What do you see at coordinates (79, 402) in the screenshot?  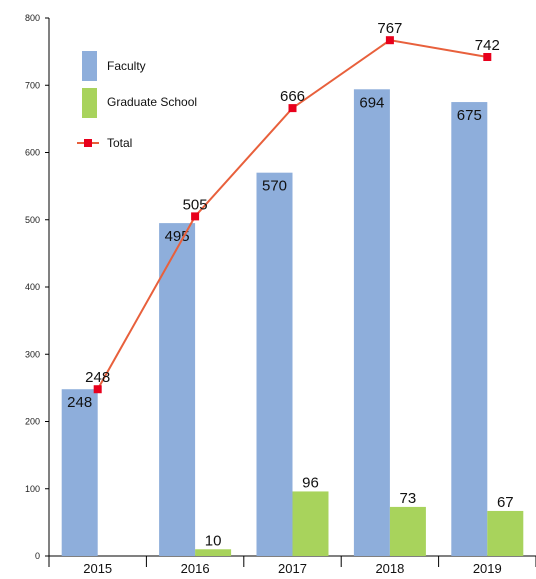 I see `bar-label-faculty: 248` at bounding box center [79, 402].